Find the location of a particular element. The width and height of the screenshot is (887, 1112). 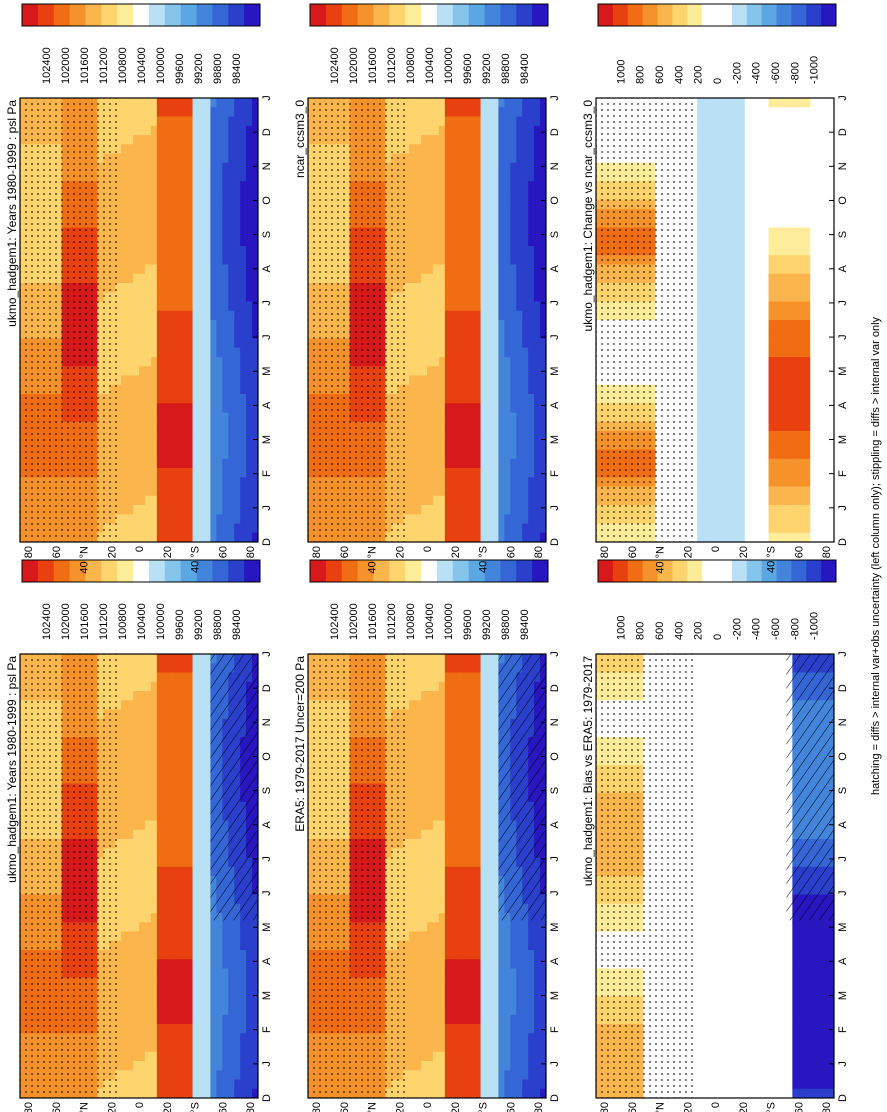

time-tick-label: J is located at coordinates (267, 654).